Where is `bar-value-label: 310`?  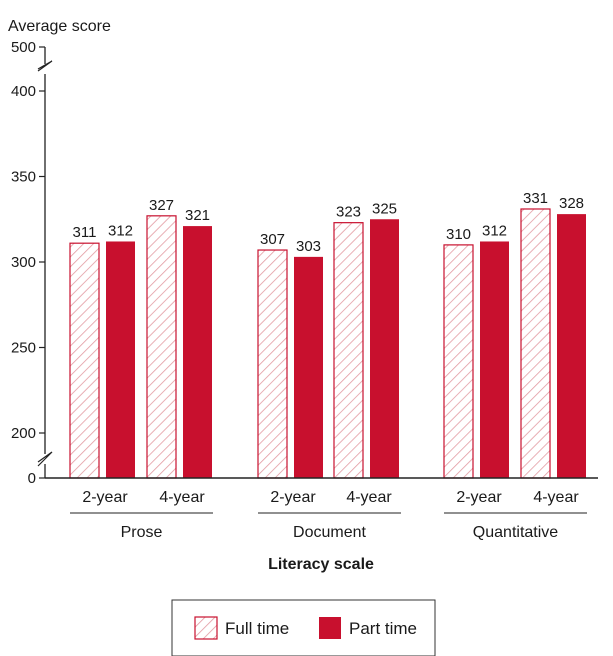
bar-value-label: 310 is located at coordinates (458, 234).